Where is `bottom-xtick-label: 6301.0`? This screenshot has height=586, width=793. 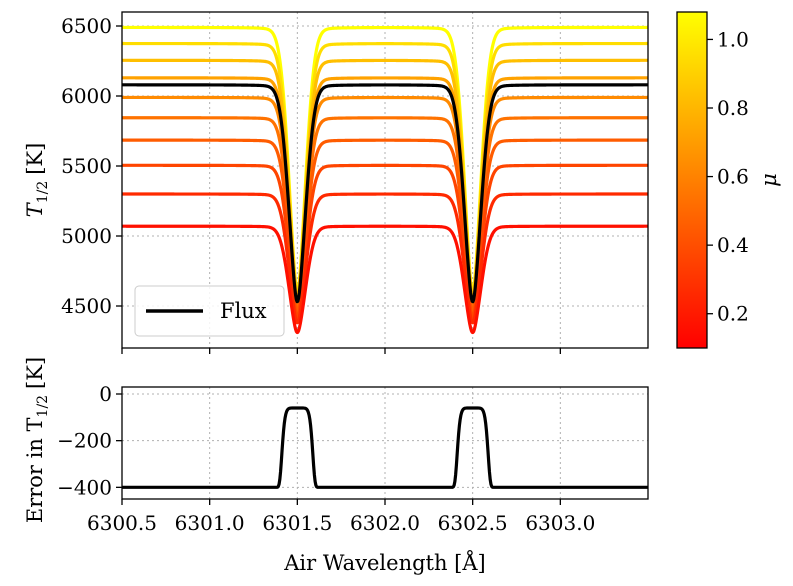
bottom-xtick-label: 6301.0 is located at coordinates (210, 523).